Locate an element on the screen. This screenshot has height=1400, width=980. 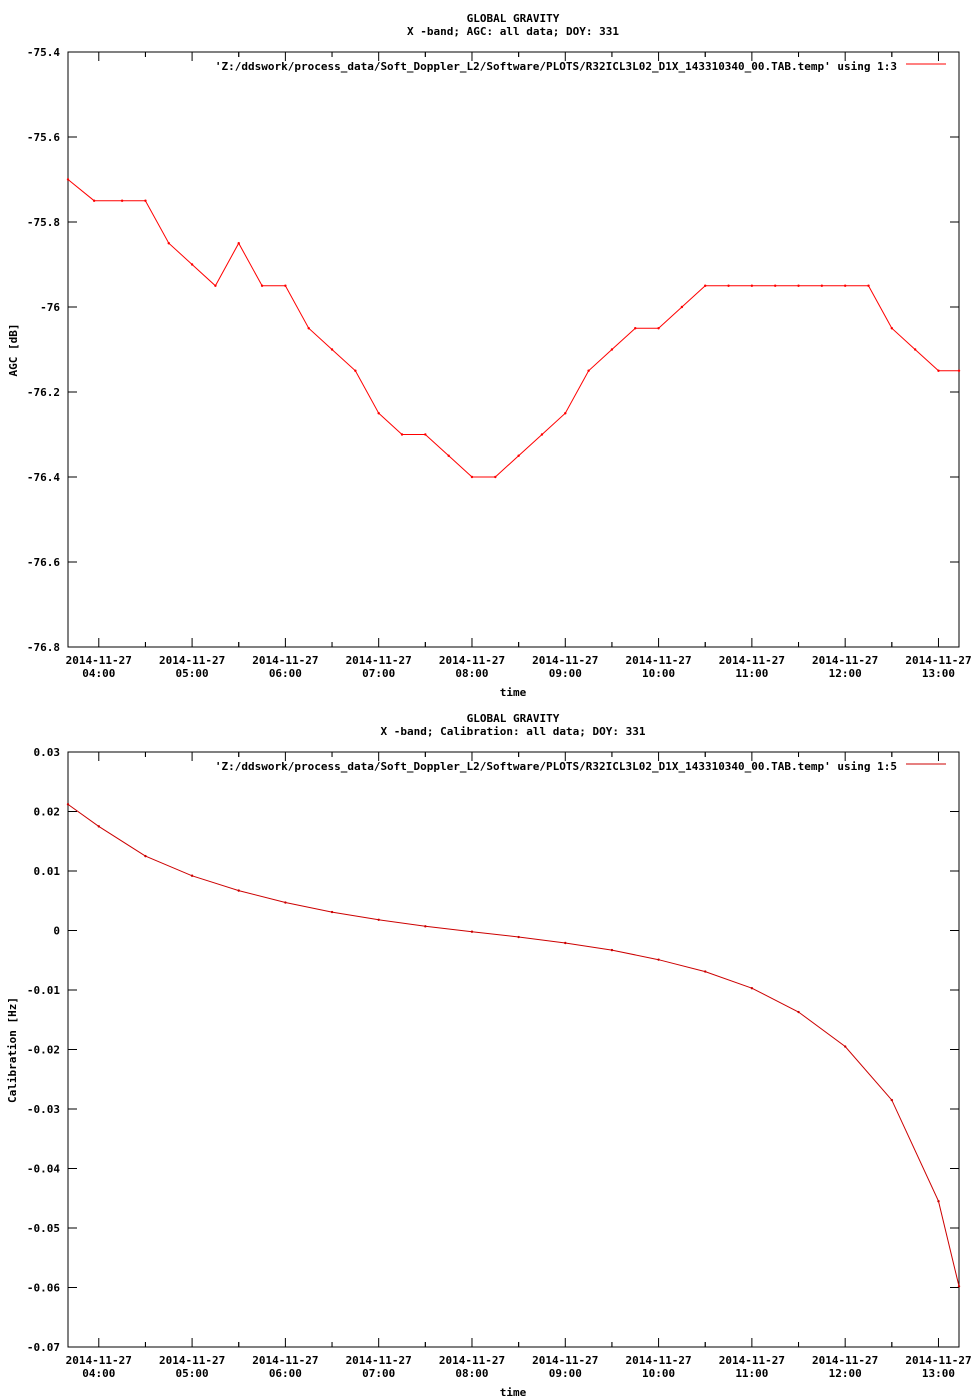
calibration-y-tick-label: -0.01 is located at coordinates (43, 990).